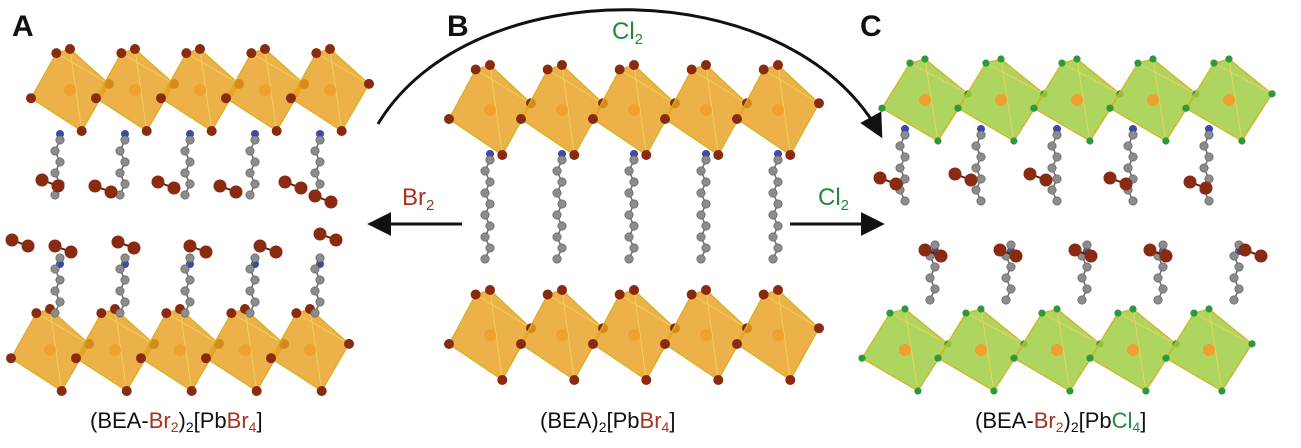 The image size is (1301, 448). What do you see at coordinates (458, 26) in the screenshot?
I see `panel-letter-b: B` at bounding box center [458, 26].